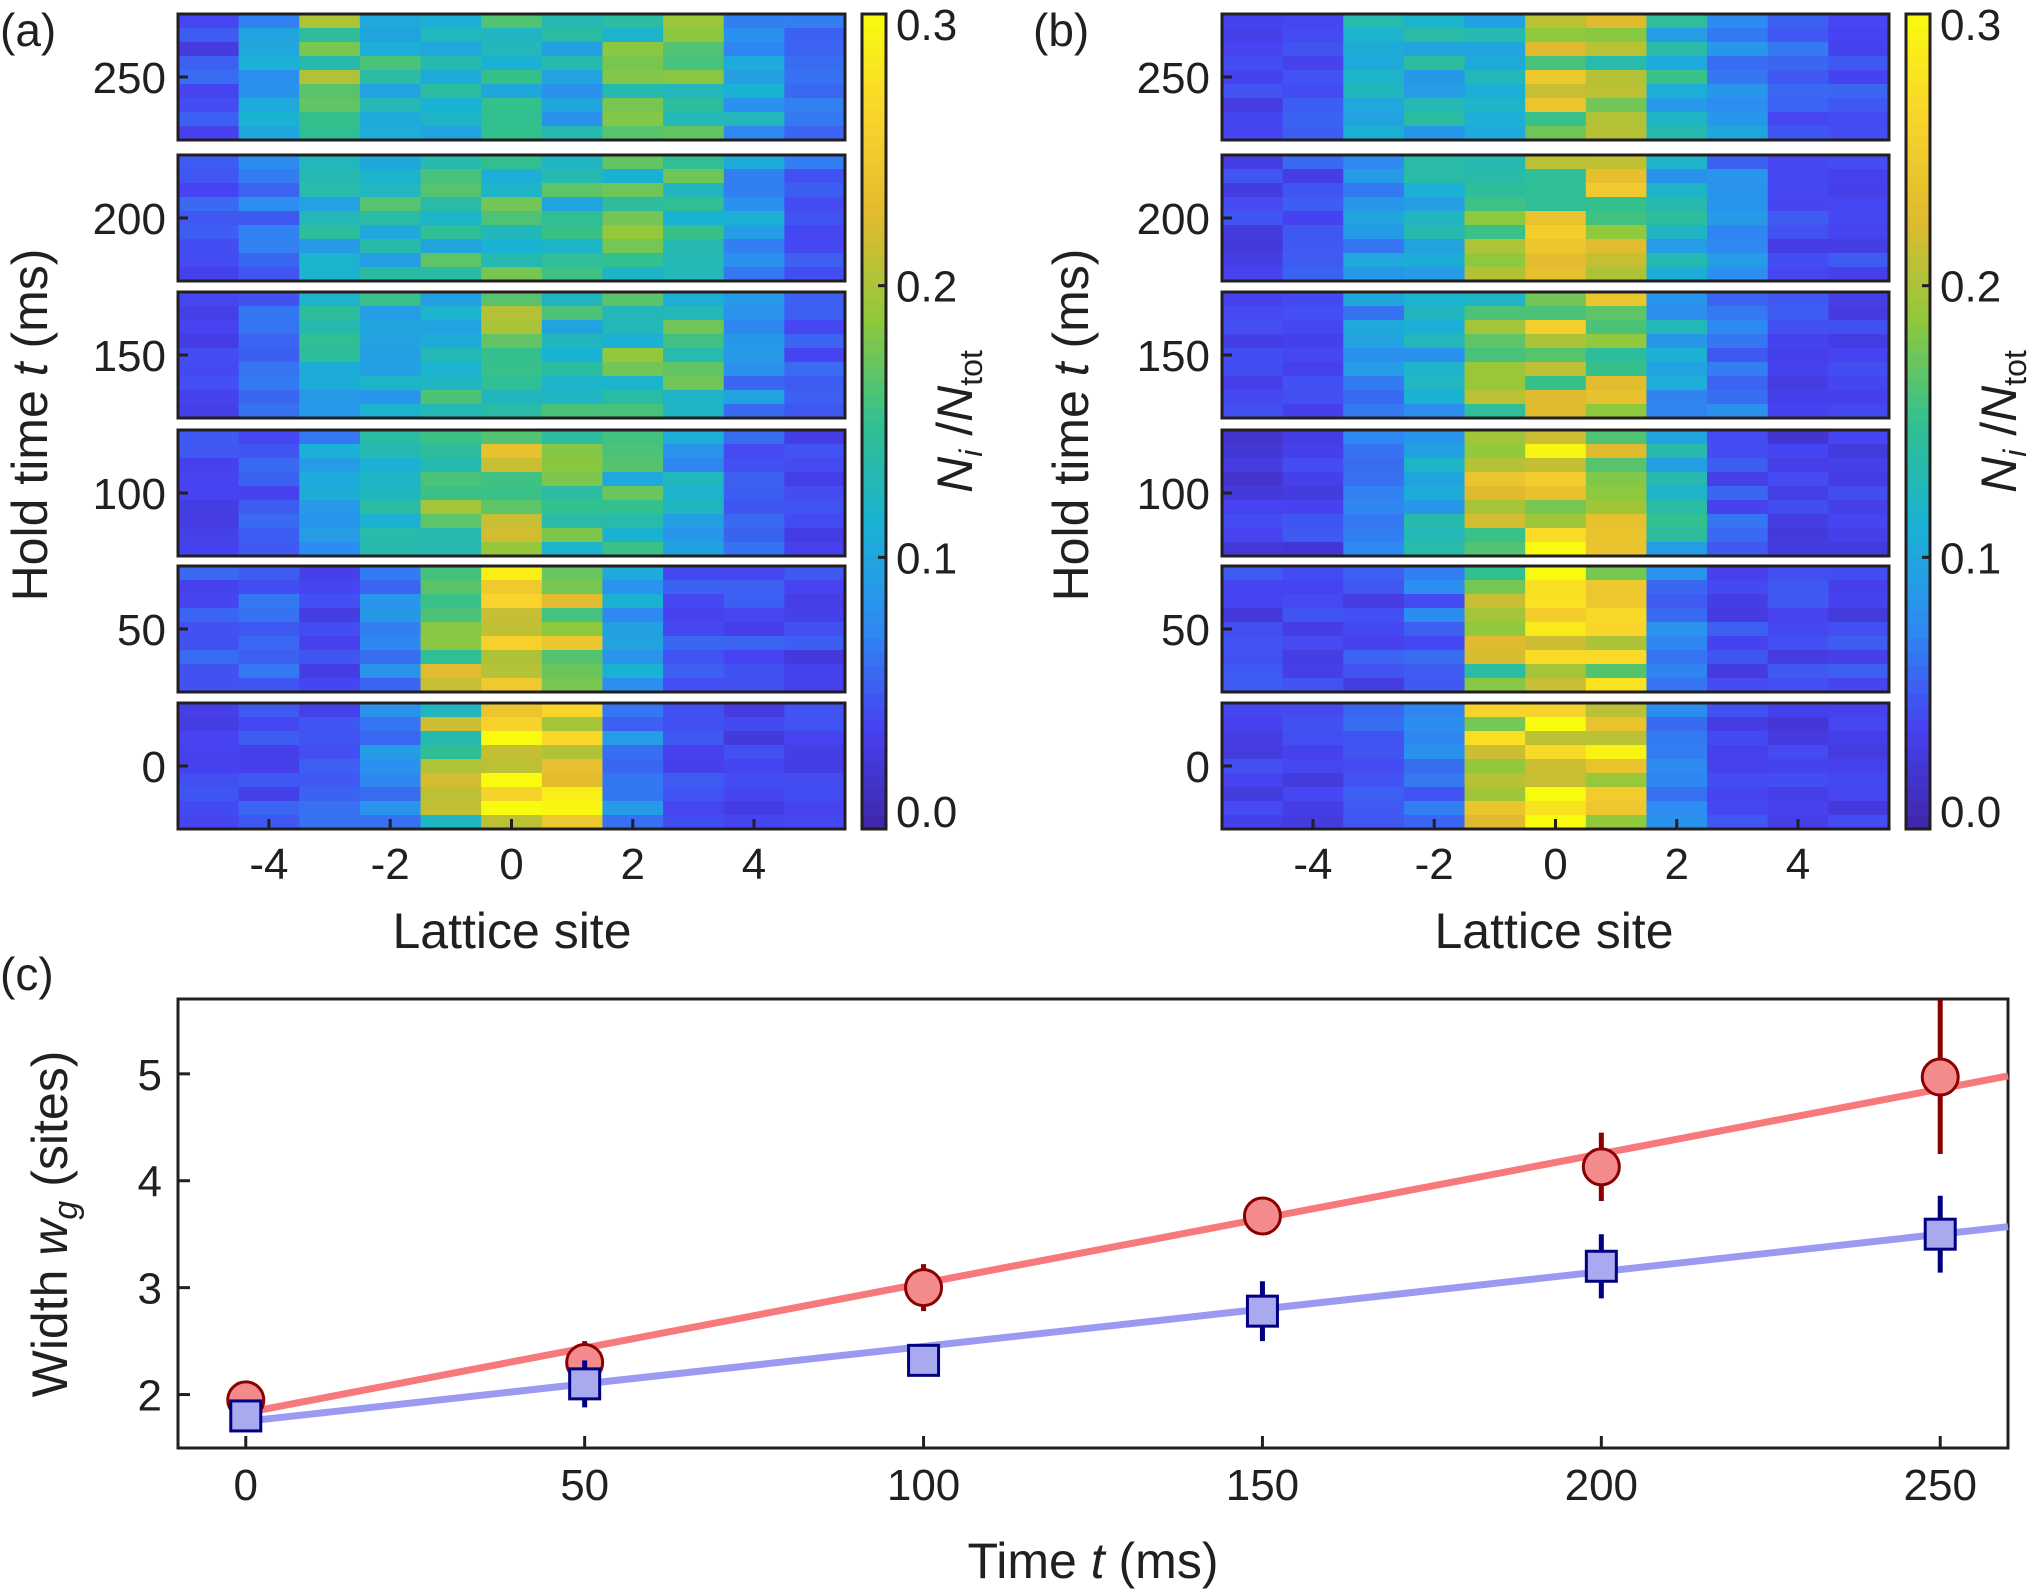 This screenshot has width=2028, height=1595. What do you see at coordinates (1093, 1561) in the screenshot?
I see `panel-c-x-label: Time t (ms)` at bounding box center [1093, 1561].